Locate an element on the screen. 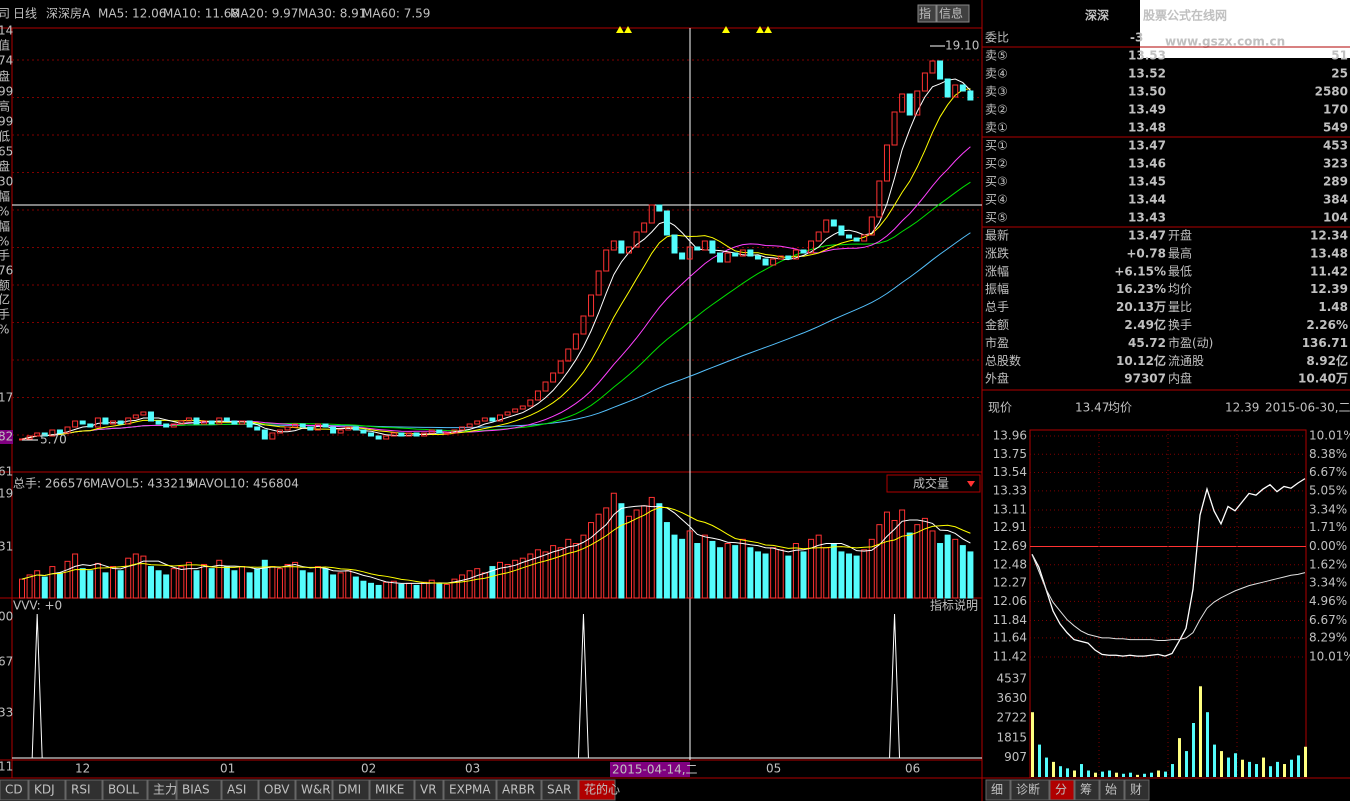  label: 00 is located at coordinates (6, 617).